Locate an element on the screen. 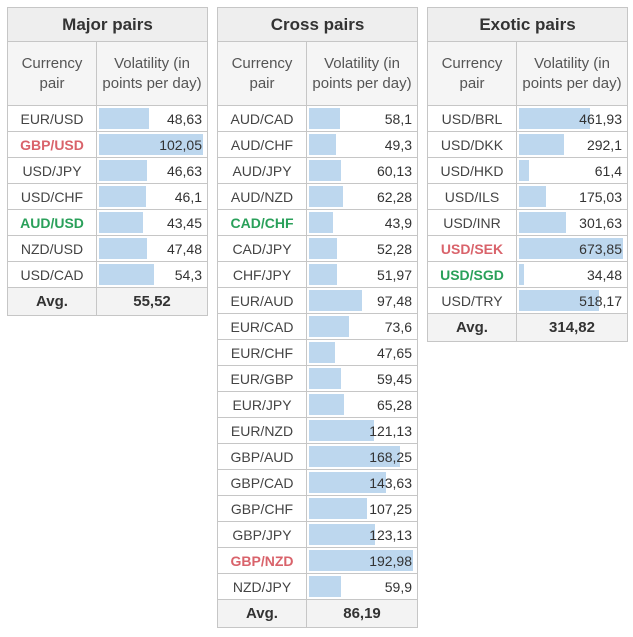 The height and width of the screenshot is (637, 633). volatility-value: 58,1 is located at coordinates (398, 118).